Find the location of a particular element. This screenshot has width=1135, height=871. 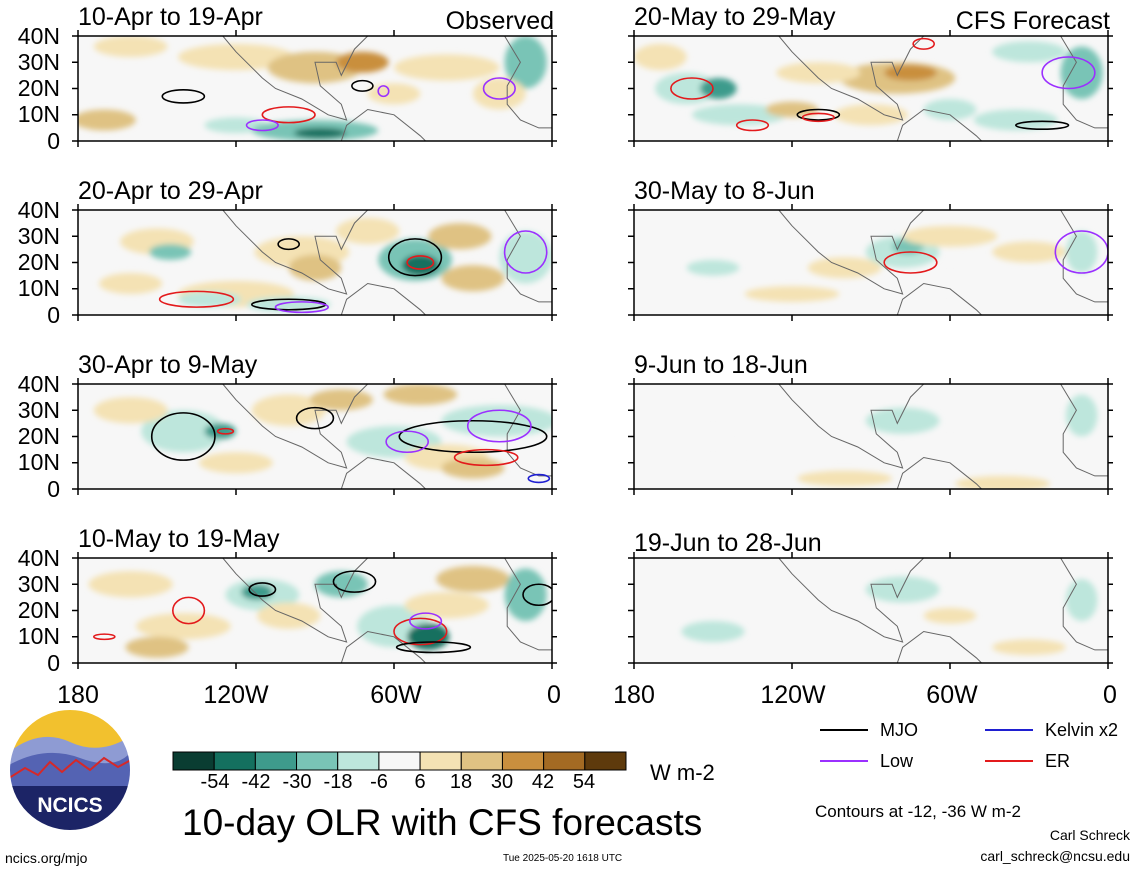

colorbar-tick: -6 is located at coordinates (379, 782).